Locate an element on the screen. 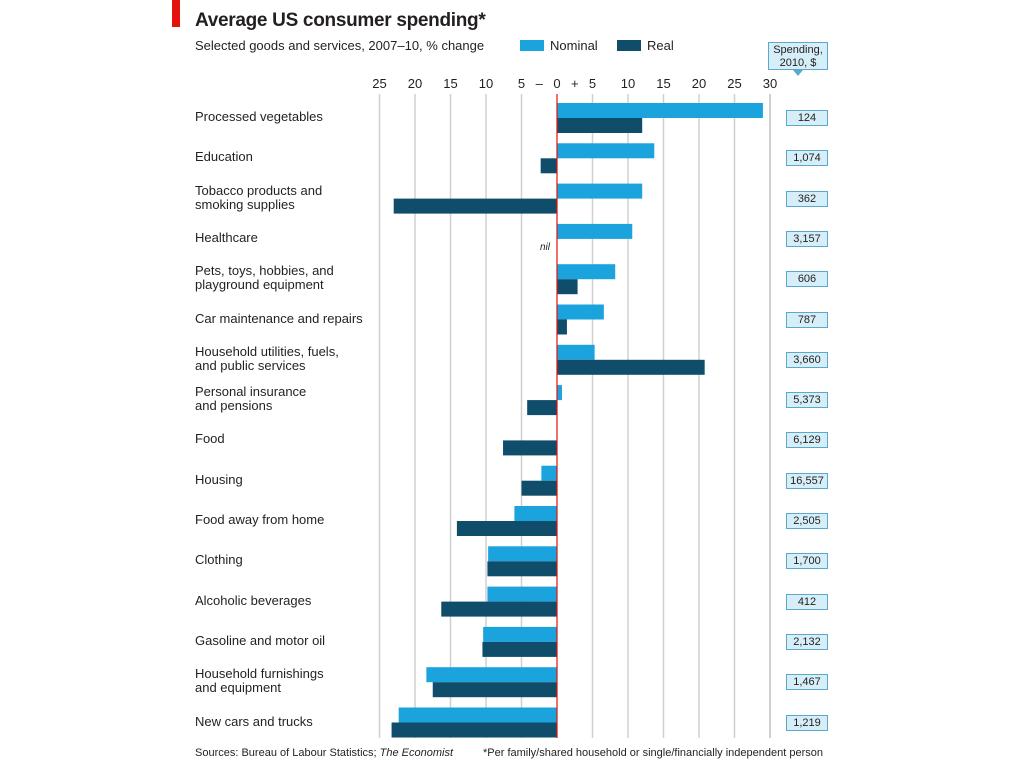 The height and width of the screenshot is (768, 1024). category-label-line: Gasoline and motor oil is located at coordinates (260, 640).